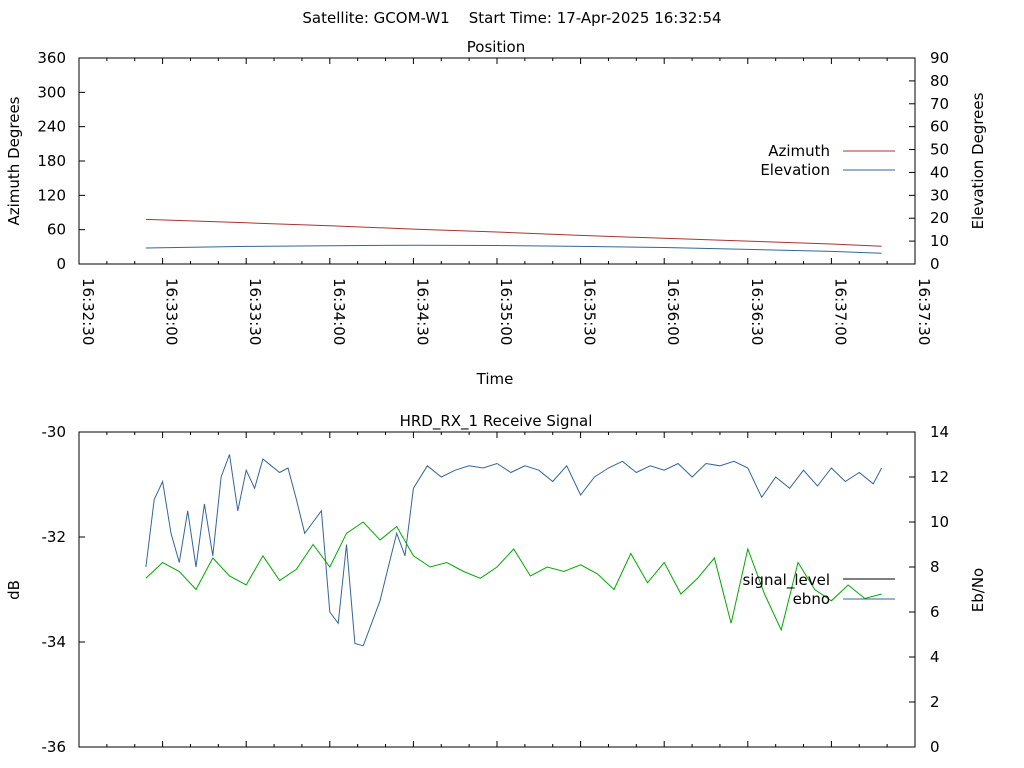  What do you see at coordinates (939, 218) in the screenshot?
I see `right-y-tick-label: 20` at bounding box center [939, 218].